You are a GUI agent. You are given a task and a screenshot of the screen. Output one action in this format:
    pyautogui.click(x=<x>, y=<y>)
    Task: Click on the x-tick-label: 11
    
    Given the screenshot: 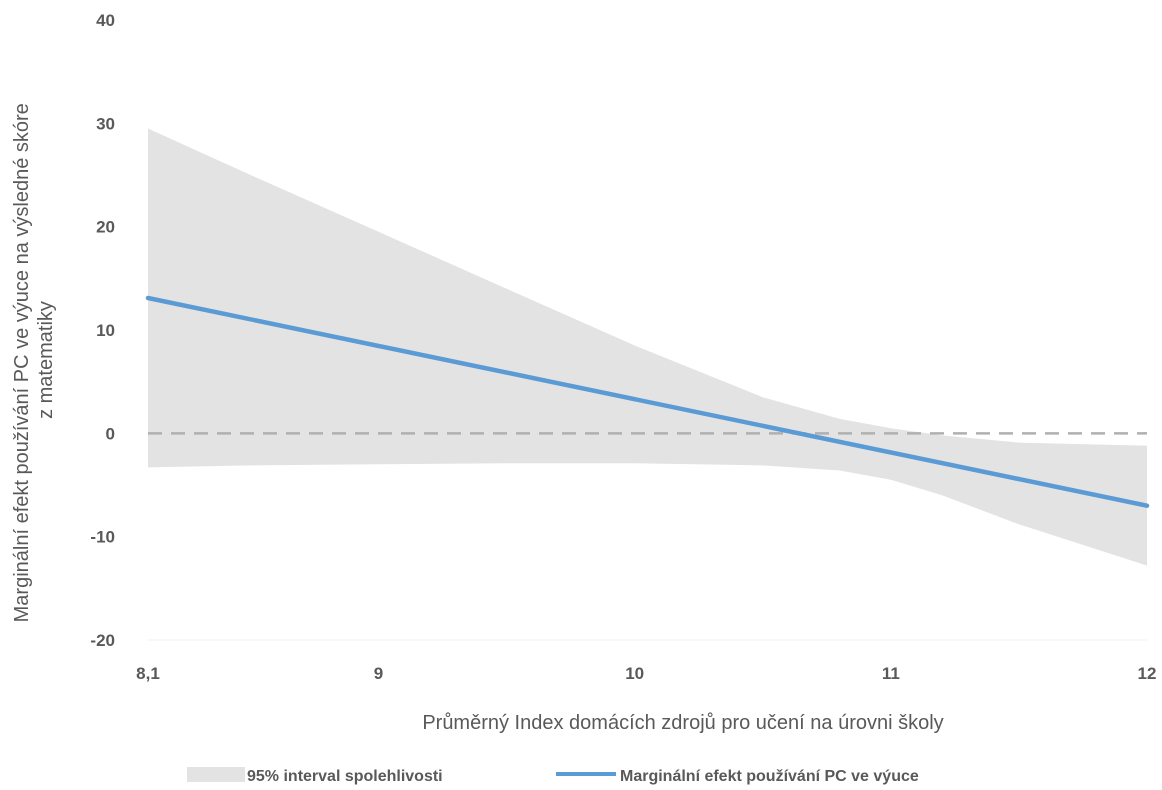 What is the action you would take?
    pyautogui.click(x=891, y=673)
    